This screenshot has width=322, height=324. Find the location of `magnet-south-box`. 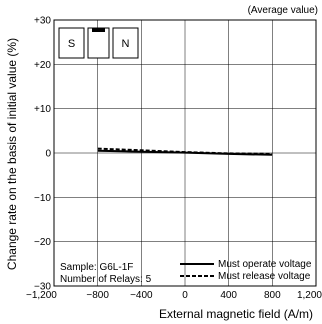

magnet-south-box is located at coordinates (71, 43).